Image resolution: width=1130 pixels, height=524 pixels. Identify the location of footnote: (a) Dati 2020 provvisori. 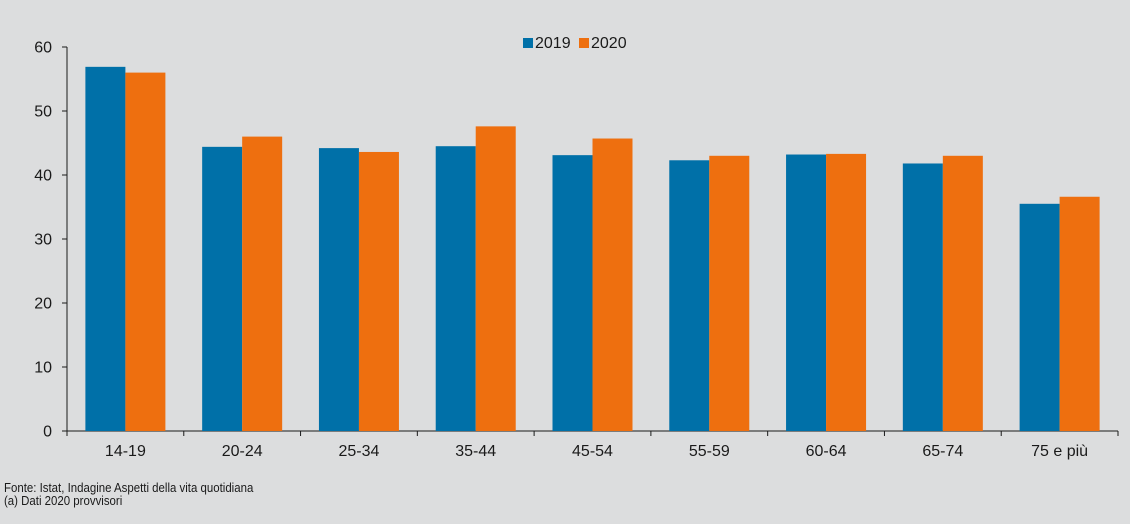
(63, 500).